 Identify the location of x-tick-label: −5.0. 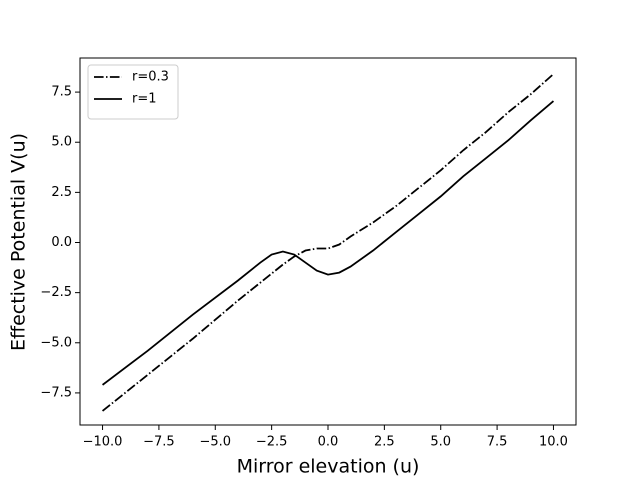
(215, 442).